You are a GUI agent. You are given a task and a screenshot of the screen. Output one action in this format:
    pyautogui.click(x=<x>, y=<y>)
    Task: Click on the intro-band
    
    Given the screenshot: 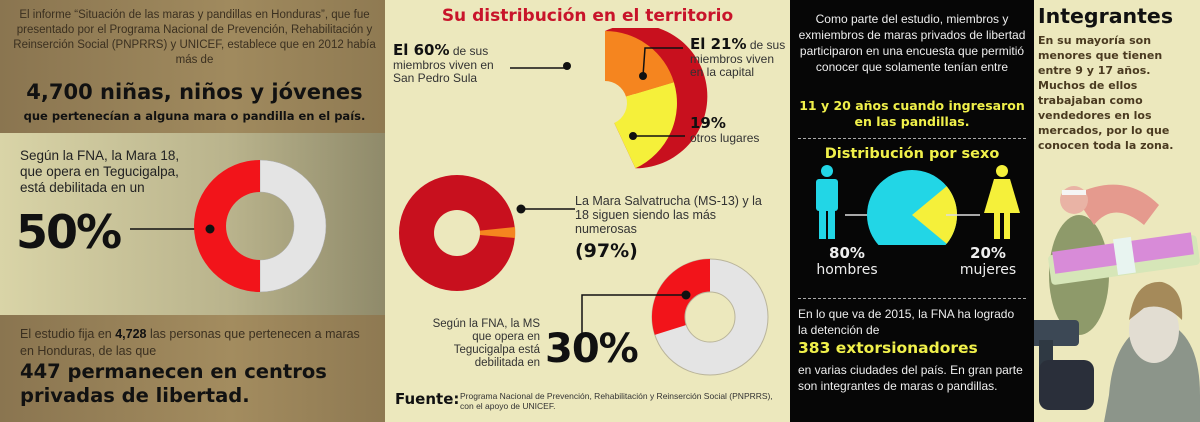 What is the action you would take?
    pyautogui.click(x=192, y=66)
    